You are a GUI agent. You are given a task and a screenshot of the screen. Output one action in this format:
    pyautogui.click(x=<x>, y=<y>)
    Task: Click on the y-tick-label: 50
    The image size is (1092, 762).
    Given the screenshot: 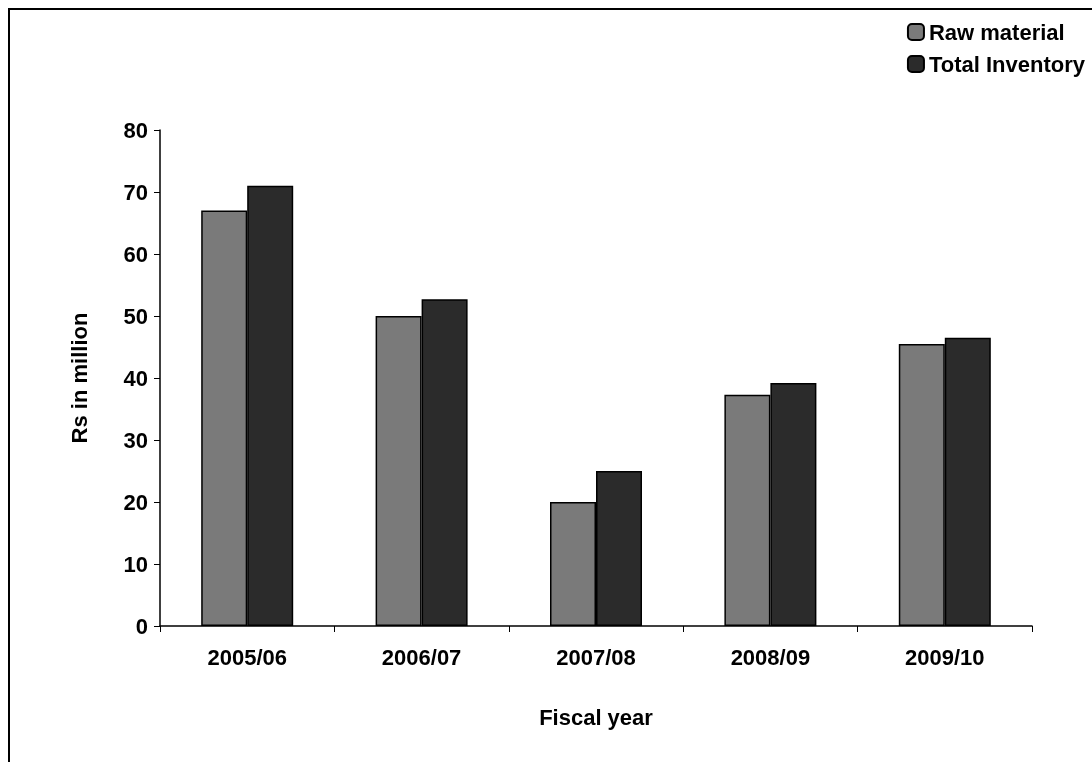 What is the action you would take?
    pyautogui.click(x=135, y=316)
    